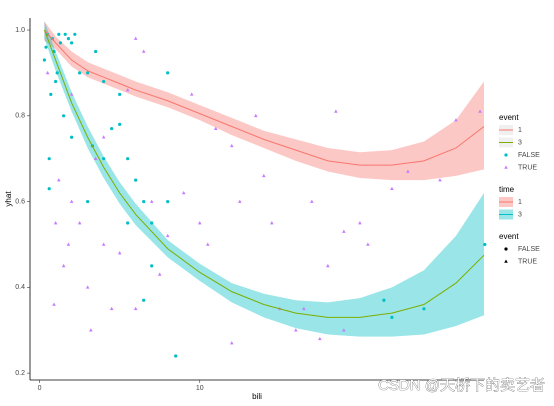 This screenshot has width=554, height=406. I want to click on x-axis-title: bili, so click(257, 396).